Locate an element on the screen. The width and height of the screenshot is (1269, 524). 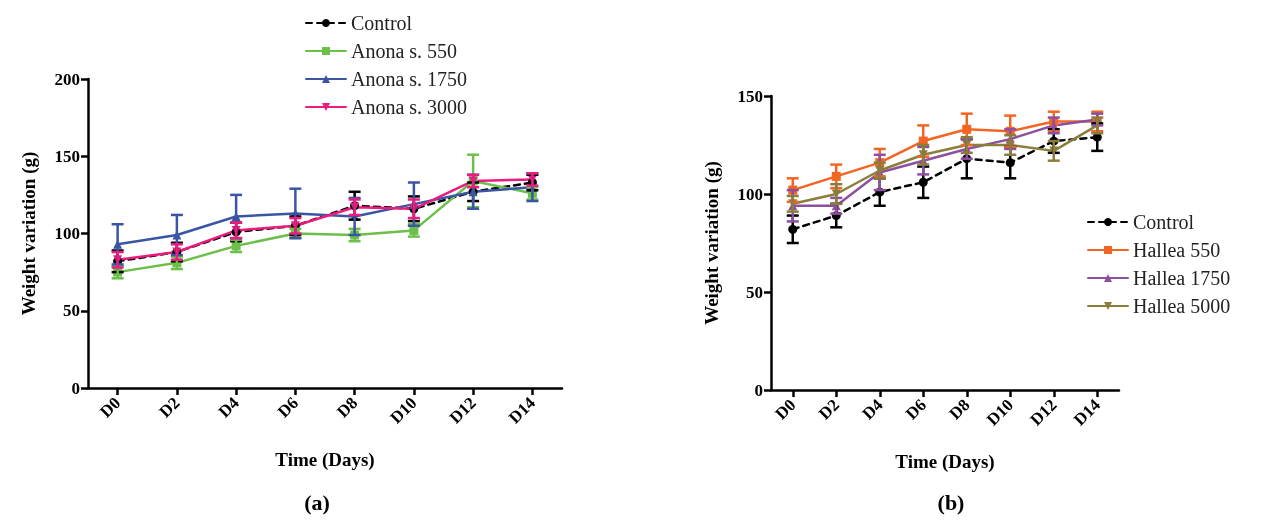
legend-label: Anona s. 1750 is located at coordinates (409, 79).